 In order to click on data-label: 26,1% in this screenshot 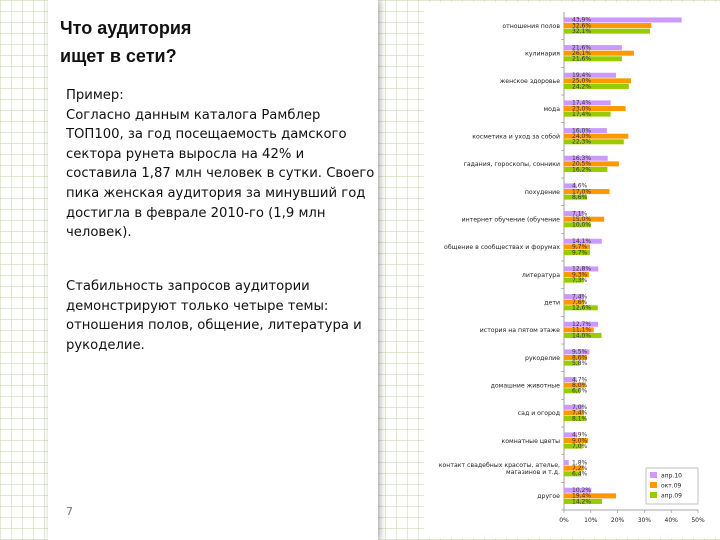, I will do `click(581, 53)`.